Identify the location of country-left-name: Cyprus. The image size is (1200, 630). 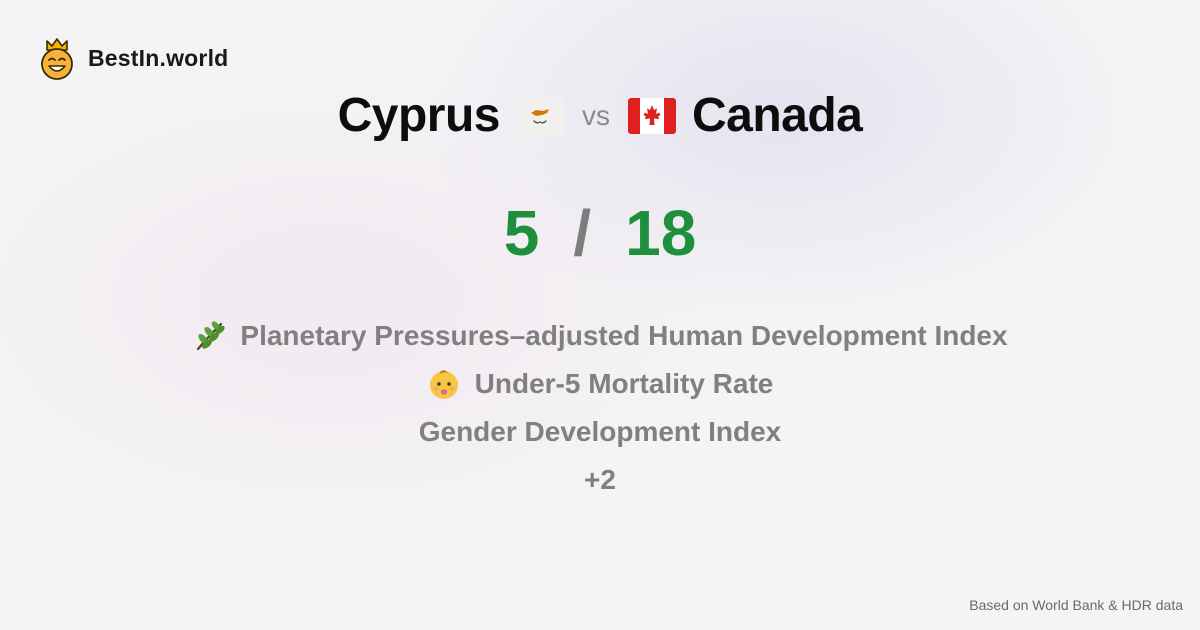
(419, 115).